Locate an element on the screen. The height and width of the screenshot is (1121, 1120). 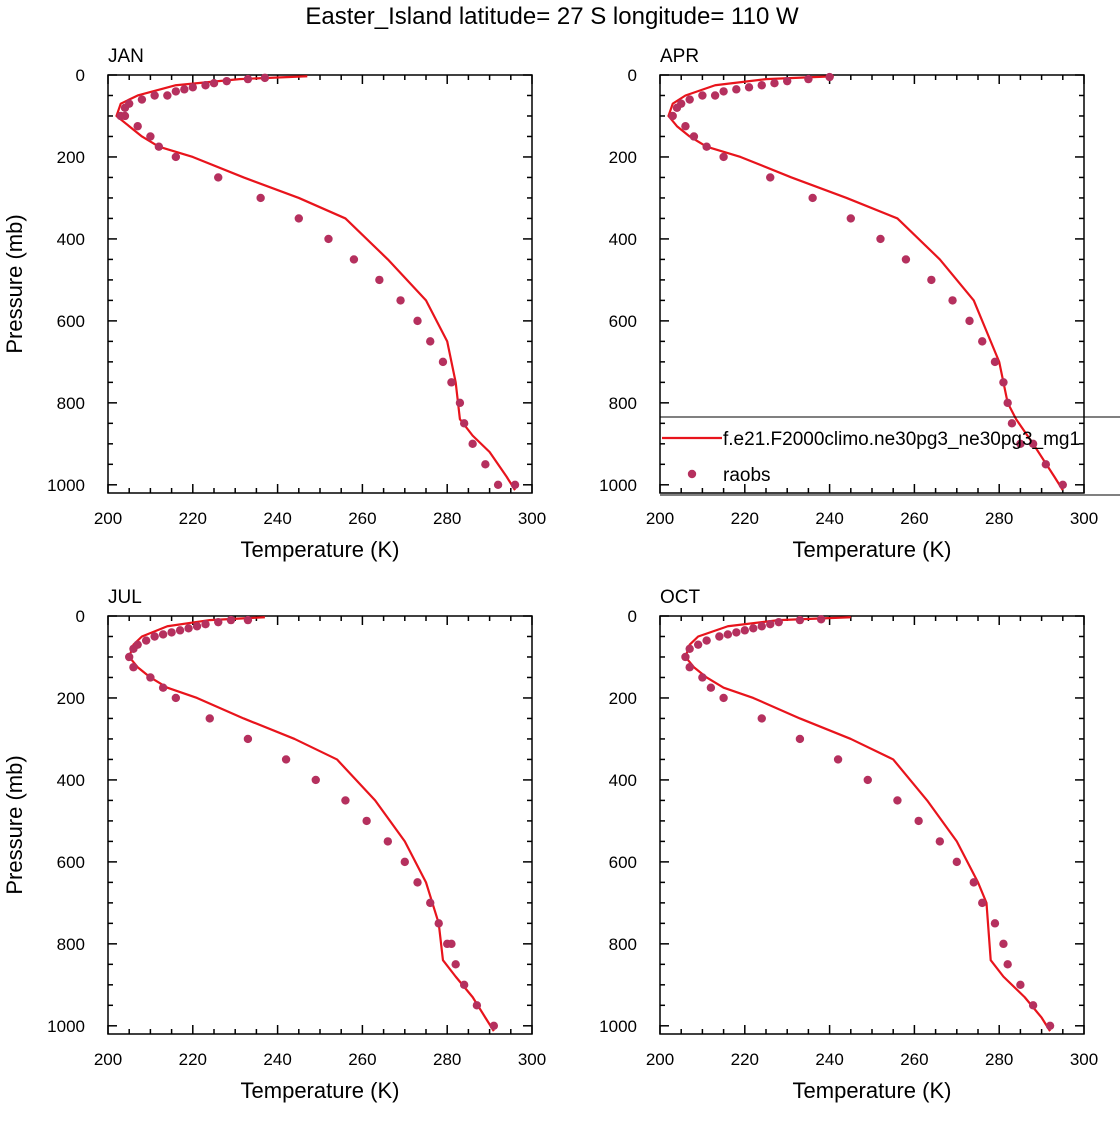
x-tick-label: 280 is located at coordinates (447, 1059).